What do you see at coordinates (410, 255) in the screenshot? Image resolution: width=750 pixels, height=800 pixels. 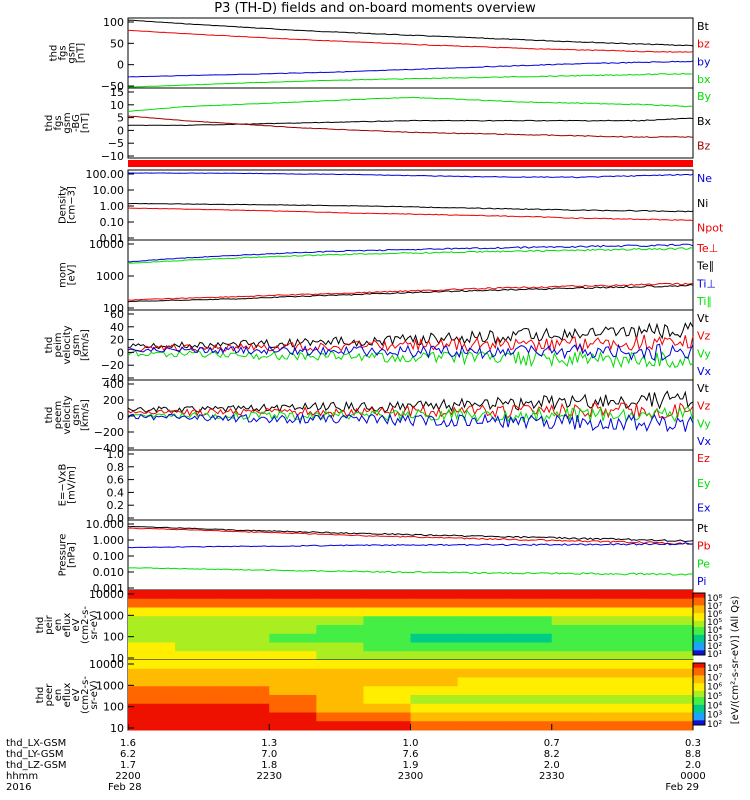 I see `series-line-Ti∥` at bounding box center [410, 255].